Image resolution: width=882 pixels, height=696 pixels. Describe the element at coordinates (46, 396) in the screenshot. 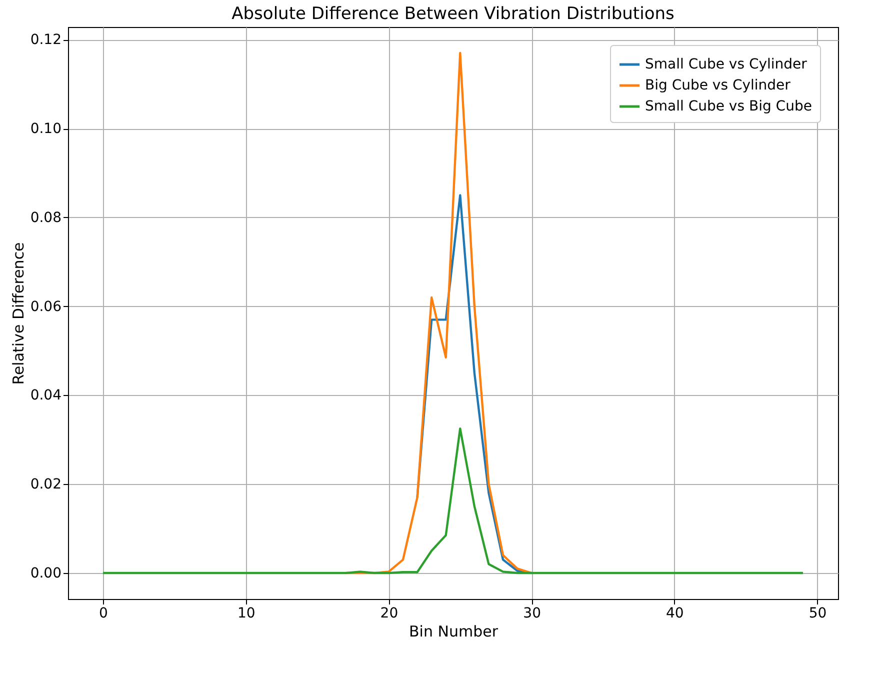

I see `y-tick-label: 0.04` at that location.